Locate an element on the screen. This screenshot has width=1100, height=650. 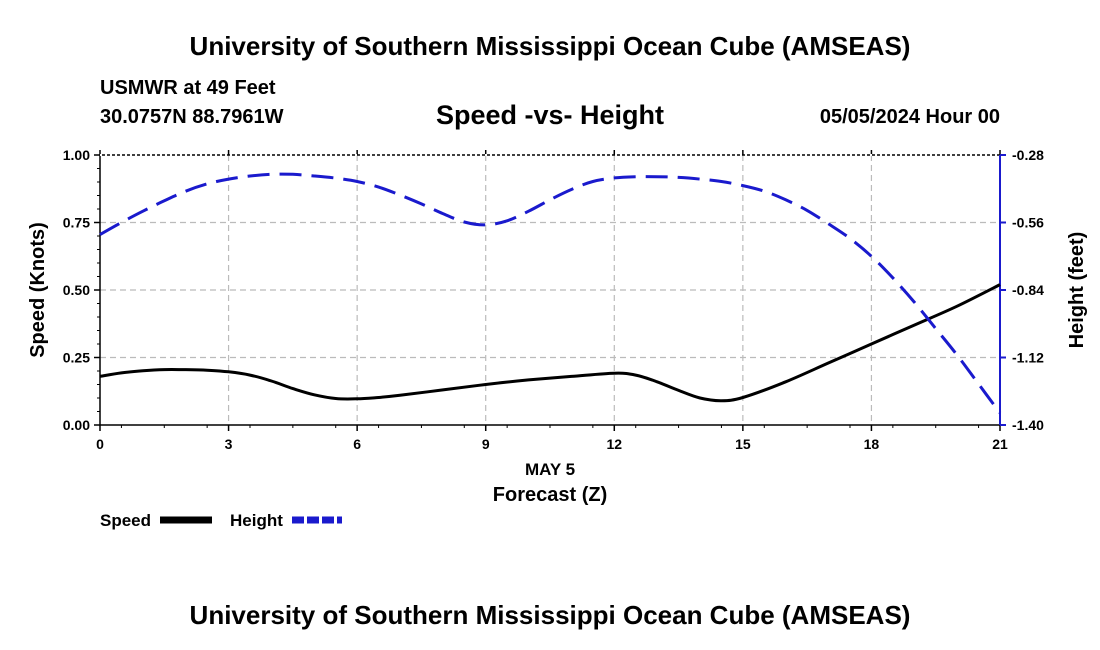
x-tick-label: 3 is located at coordinates (229, 444).